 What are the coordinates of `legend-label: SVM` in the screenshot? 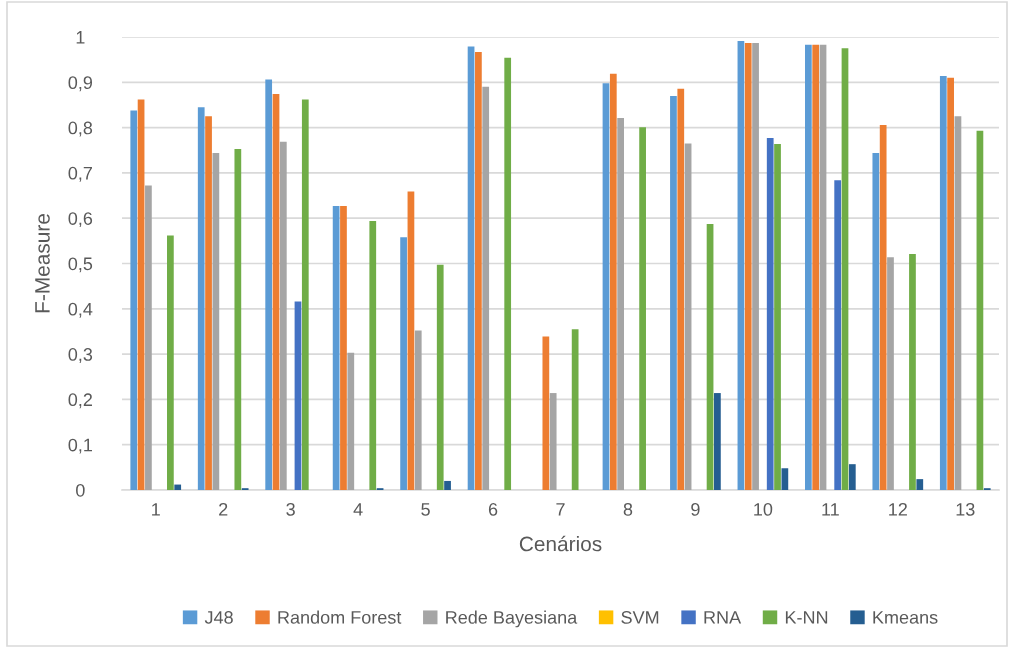 It's located at (640, 617).